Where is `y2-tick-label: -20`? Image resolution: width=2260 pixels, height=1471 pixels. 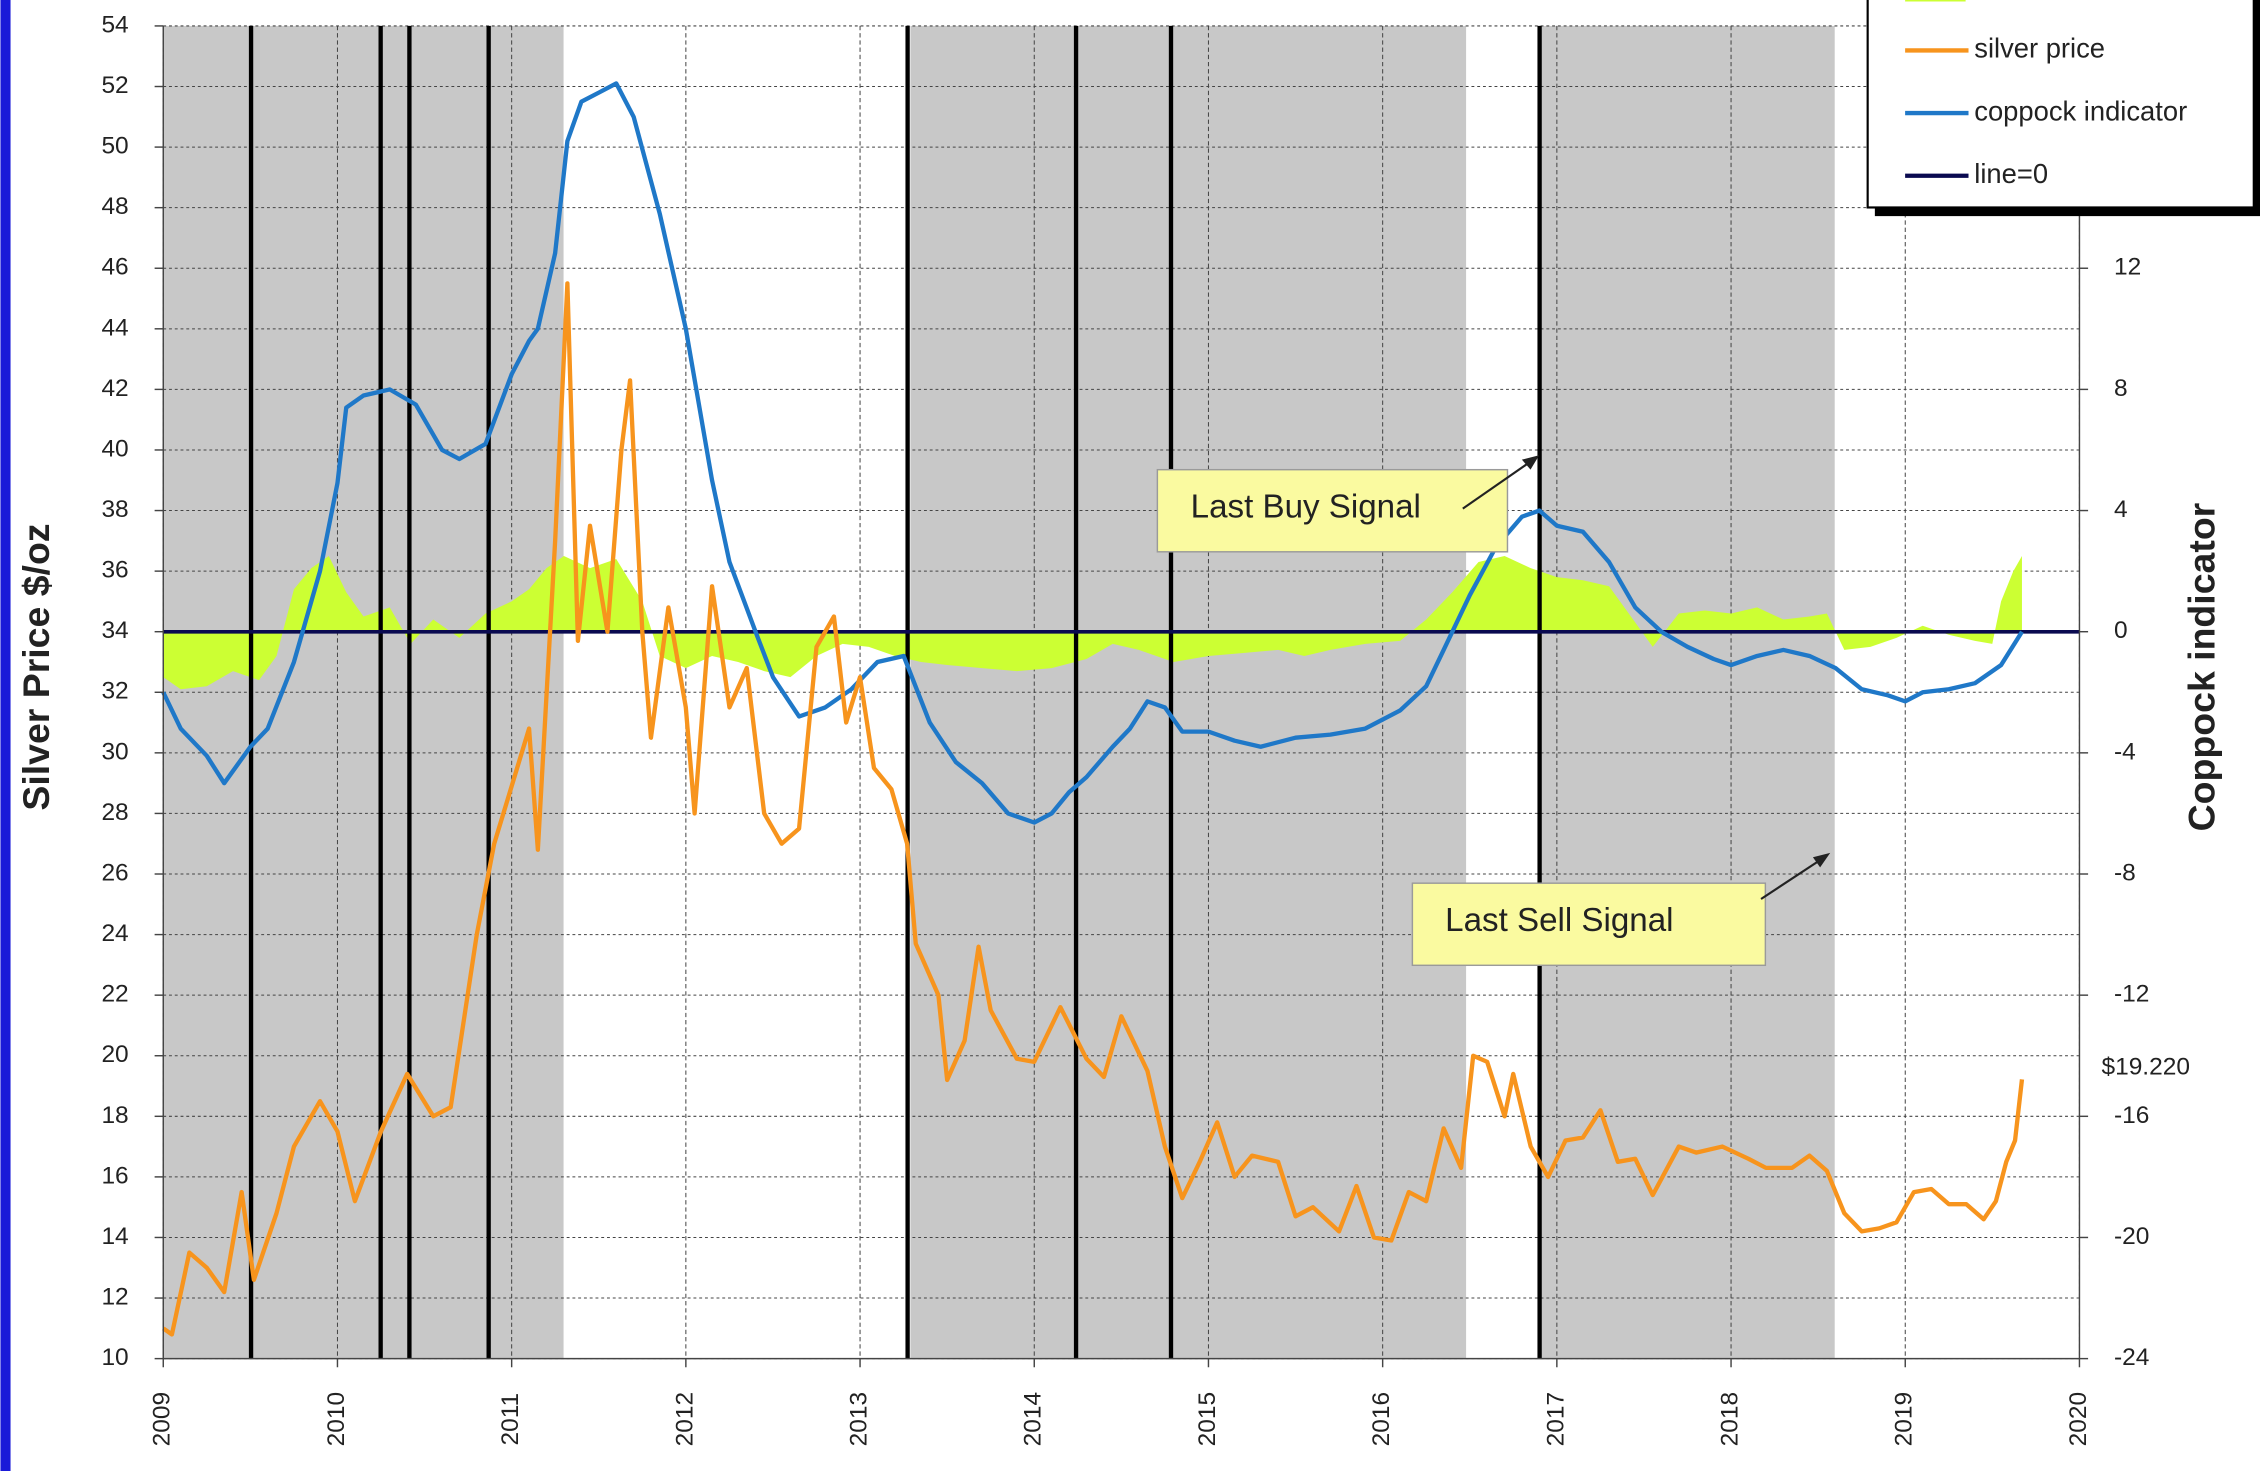 y2-tick-label: -20 is located at coordinates (2131, 1236).